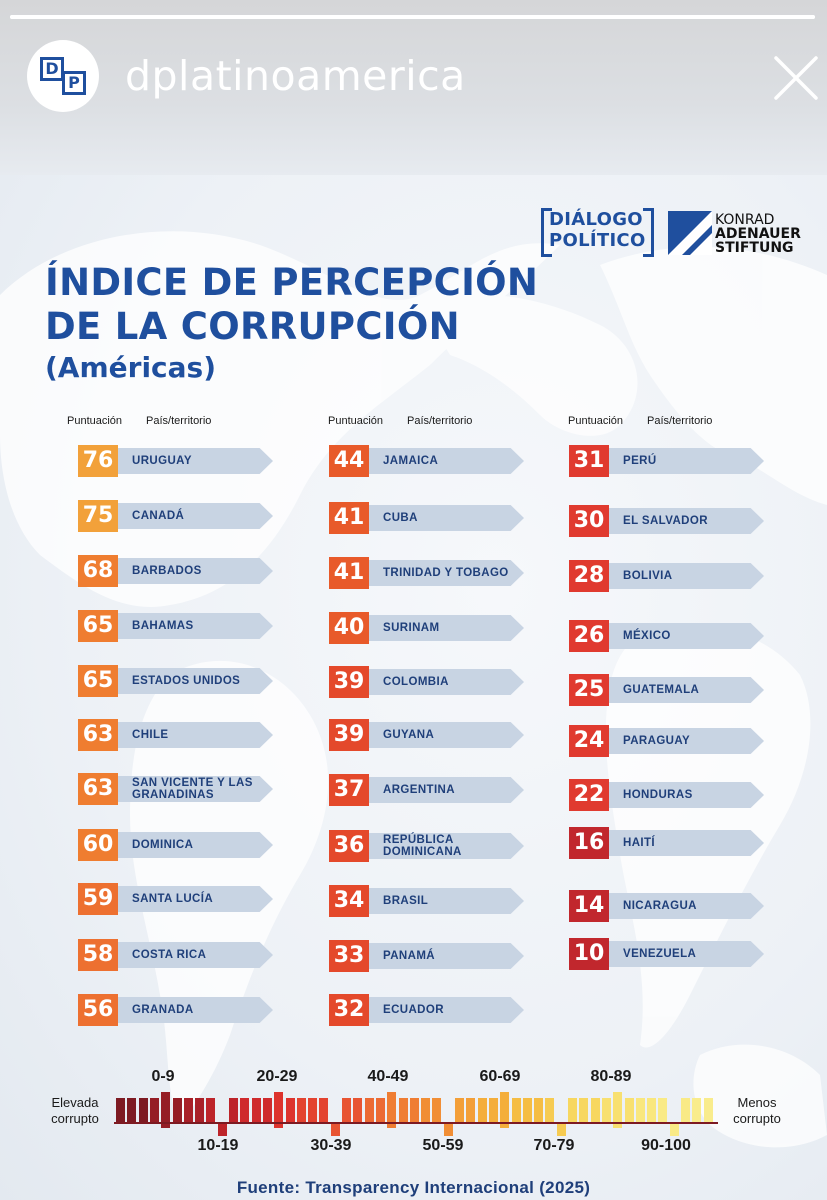  What do you see at coordinates (669, 461) in the screenshot?
I see `ranking-entry: 31 PERÚ` at bounding box center [669, 461].